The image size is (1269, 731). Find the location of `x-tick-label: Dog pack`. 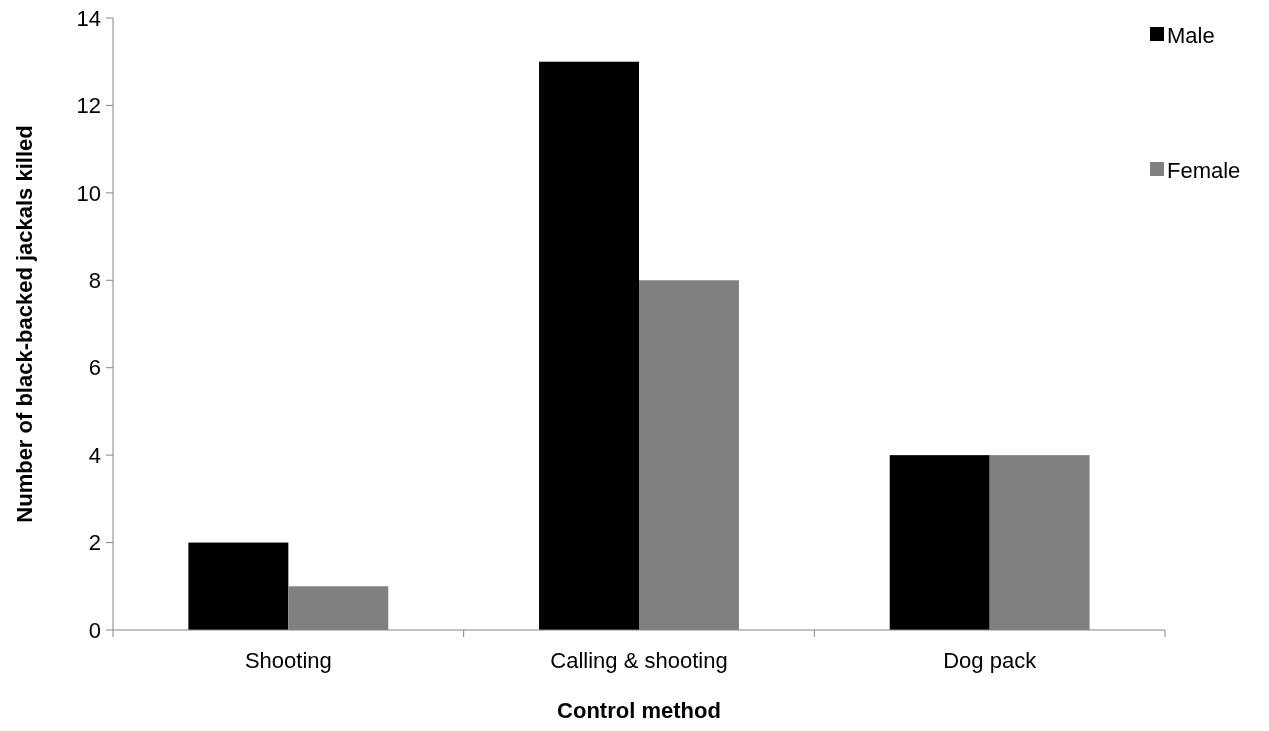

x-tick-label: Dog pack is located at coordinates (990, 660).